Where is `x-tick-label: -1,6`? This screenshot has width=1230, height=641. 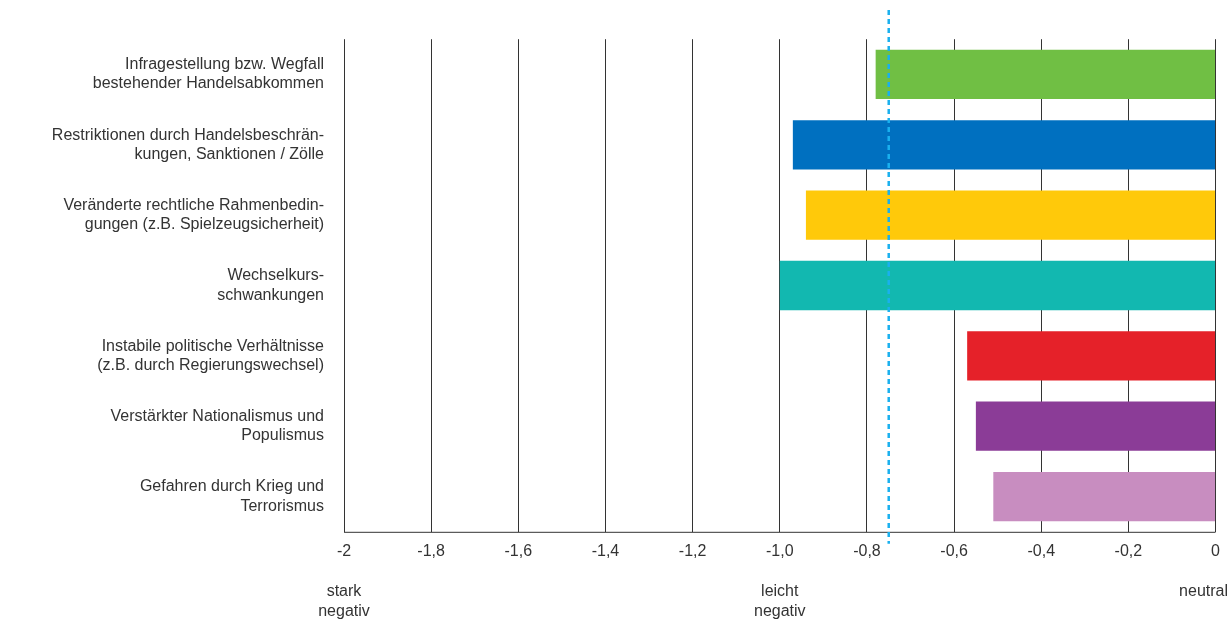 x-tick-label: -1,6 is located at coordinates (518, 550).